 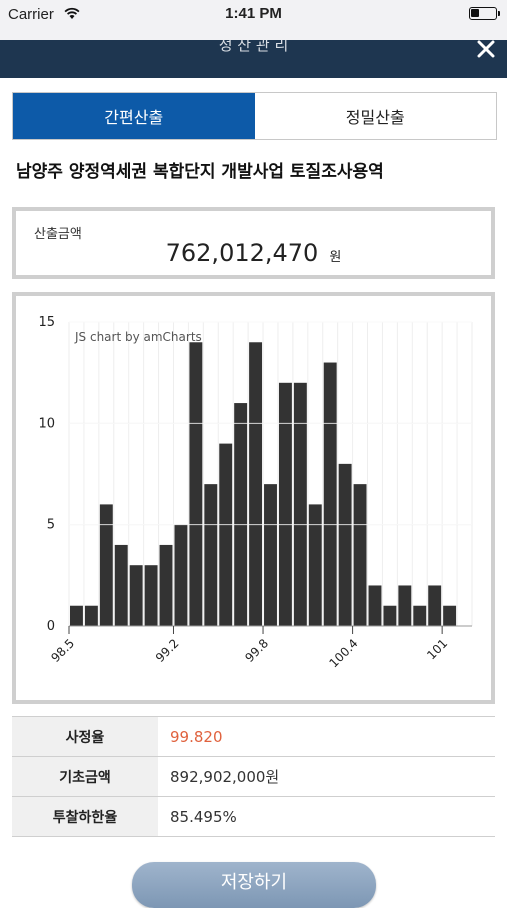 I want to click on nav-bar: 정 산 관 리, so click(x=253, y=59).